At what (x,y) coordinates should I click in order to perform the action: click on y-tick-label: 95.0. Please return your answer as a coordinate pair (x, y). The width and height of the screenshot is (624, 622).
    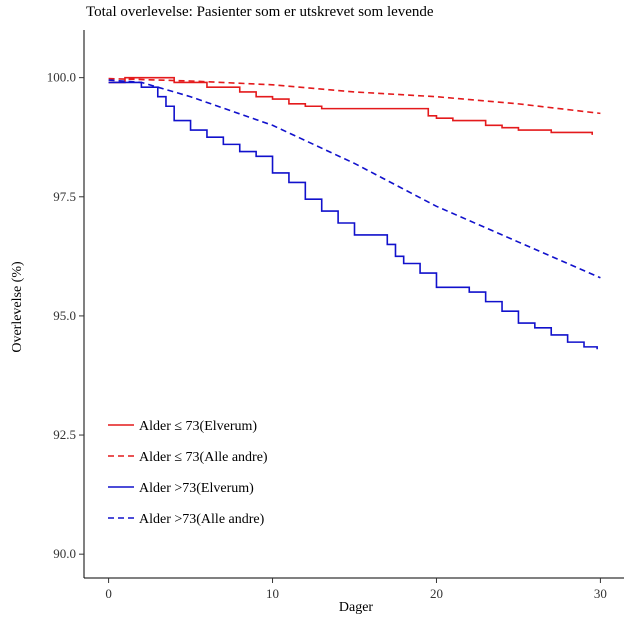
    Looking at the image, I should click on (64, 315).